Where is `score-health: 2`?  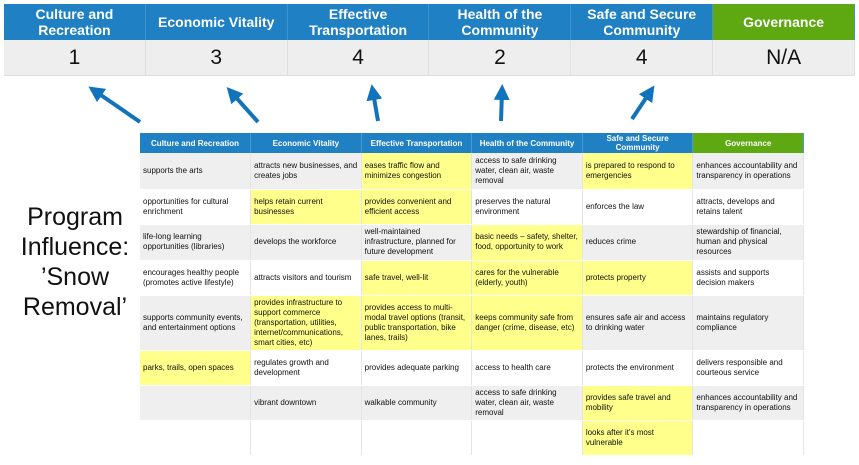
score-health: 2 is located at coordinates (500, 58).